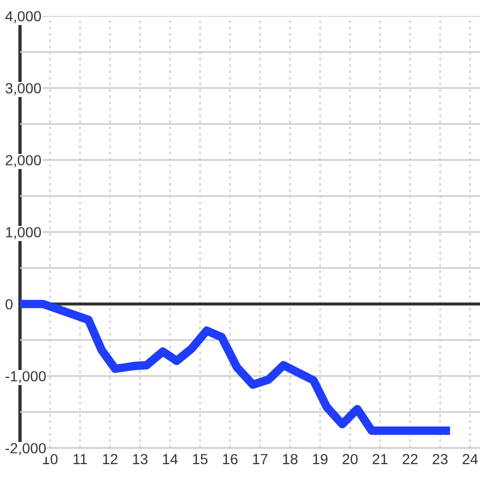 The height and width of the screenshot is (480, 480). What do you see at coordinates (140, 459) in the screenshot?
I see `x-tick-label: 13` at bounding box center [140, 459].